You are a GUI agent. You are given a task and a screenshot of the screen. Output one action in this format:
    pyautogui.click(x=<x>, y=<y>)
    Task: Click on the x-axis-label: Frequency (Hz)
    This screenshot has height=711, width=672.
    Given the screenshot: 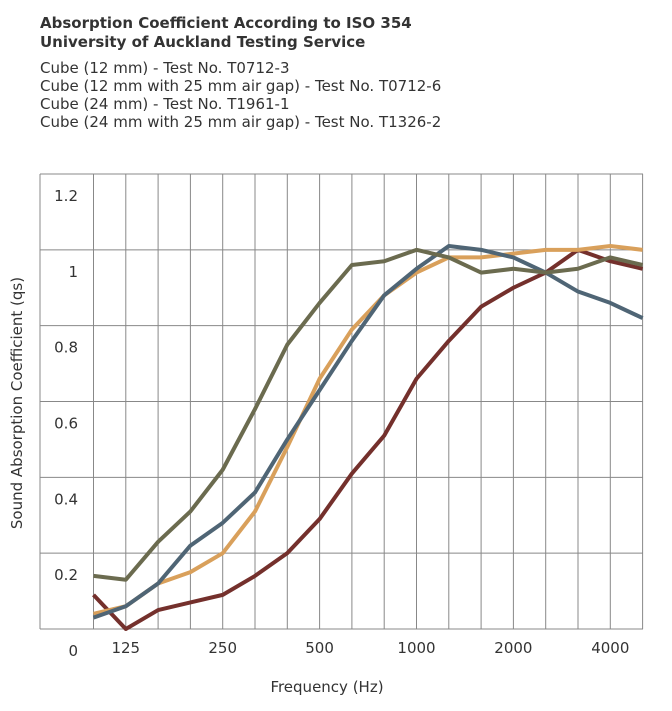 What is the action you would take?
    pyautogui.click(x=326, y=687)
    